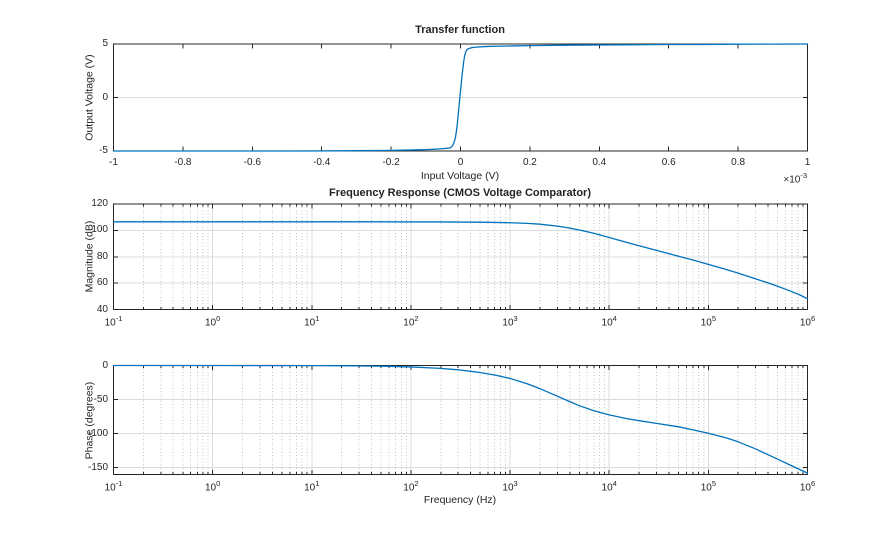 The height and width of the screenshot is (540, 895). I want to click on phase-y-tick-label: -150, so click(97, 467).